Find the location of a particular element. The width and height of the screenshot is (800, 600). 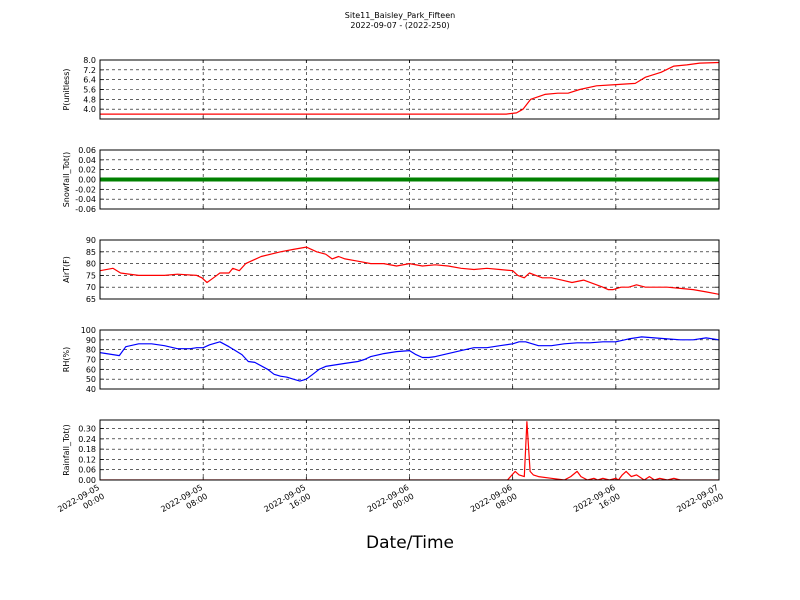

panel-3: 65 70 75 80 85 90 AirT(F) is located at coordinates (391, 270).